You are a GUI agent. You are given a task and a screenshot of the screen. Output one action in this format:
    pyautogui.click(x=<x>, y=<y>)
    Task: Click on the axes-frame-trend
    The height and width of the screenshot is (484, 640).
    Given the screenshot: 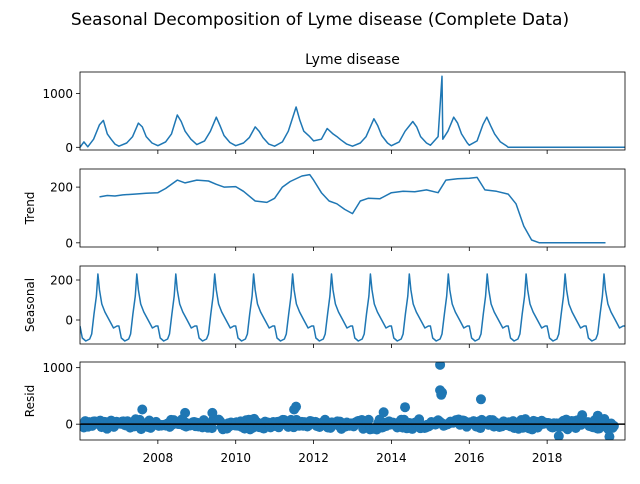 What is the action you would take?
    pyautogui.click(x=352, y=208)
    